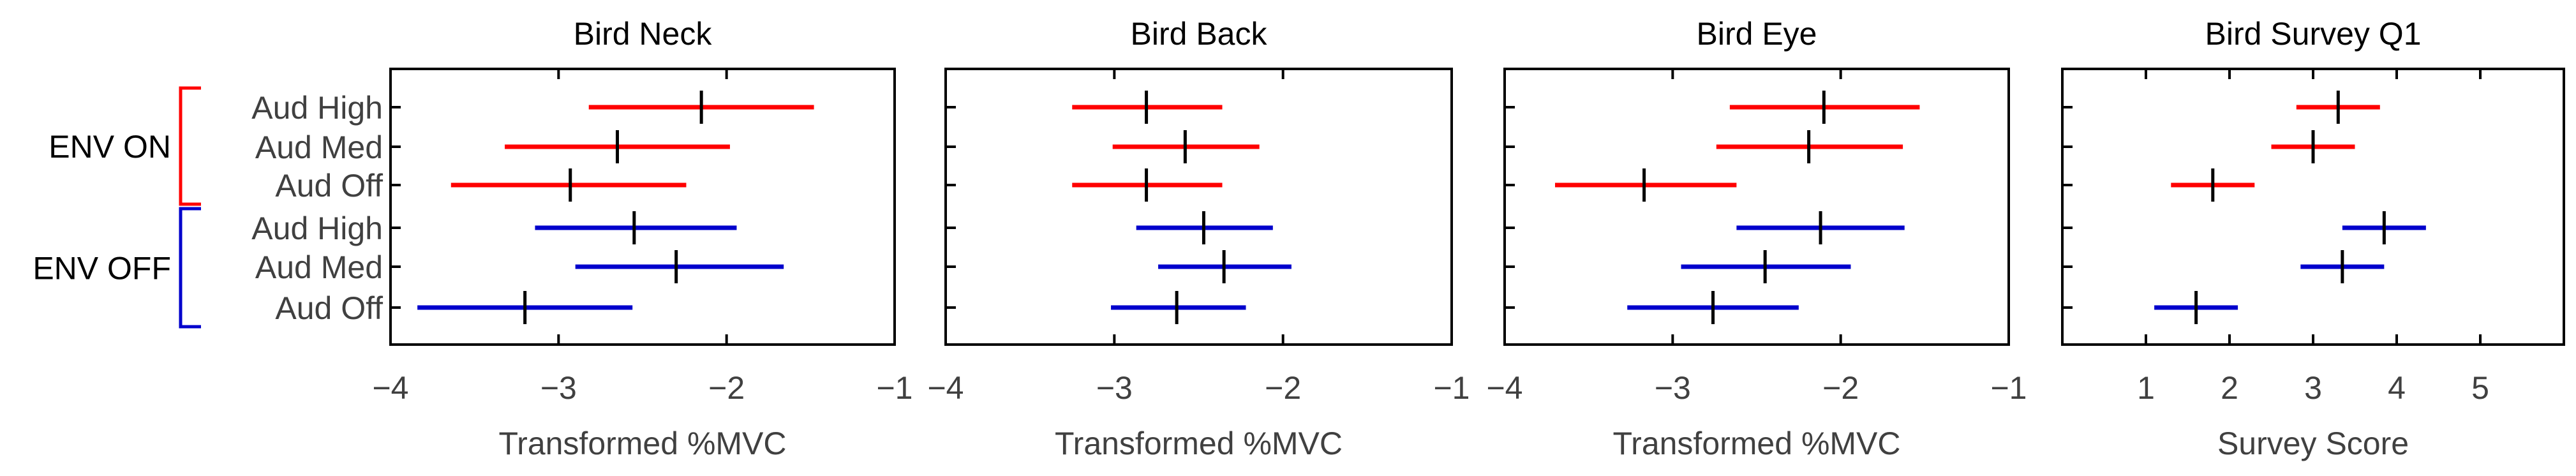 Image resolution: width=2576 pixels, height=476 pixels. Describe the element at coordinates (1199, 34) in the screenshot. I see `chart-title-bird-back: Bird Back` at that location.